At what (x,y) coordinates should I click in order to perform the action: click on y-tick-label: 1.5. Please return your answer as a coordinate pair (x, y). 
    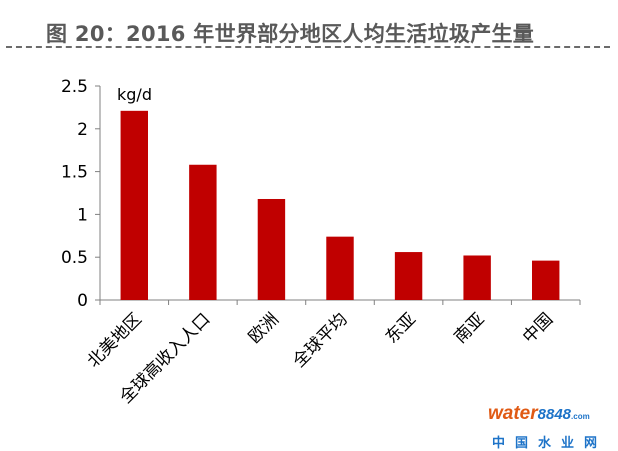
    Looking at the image, I should click on (74, 173).